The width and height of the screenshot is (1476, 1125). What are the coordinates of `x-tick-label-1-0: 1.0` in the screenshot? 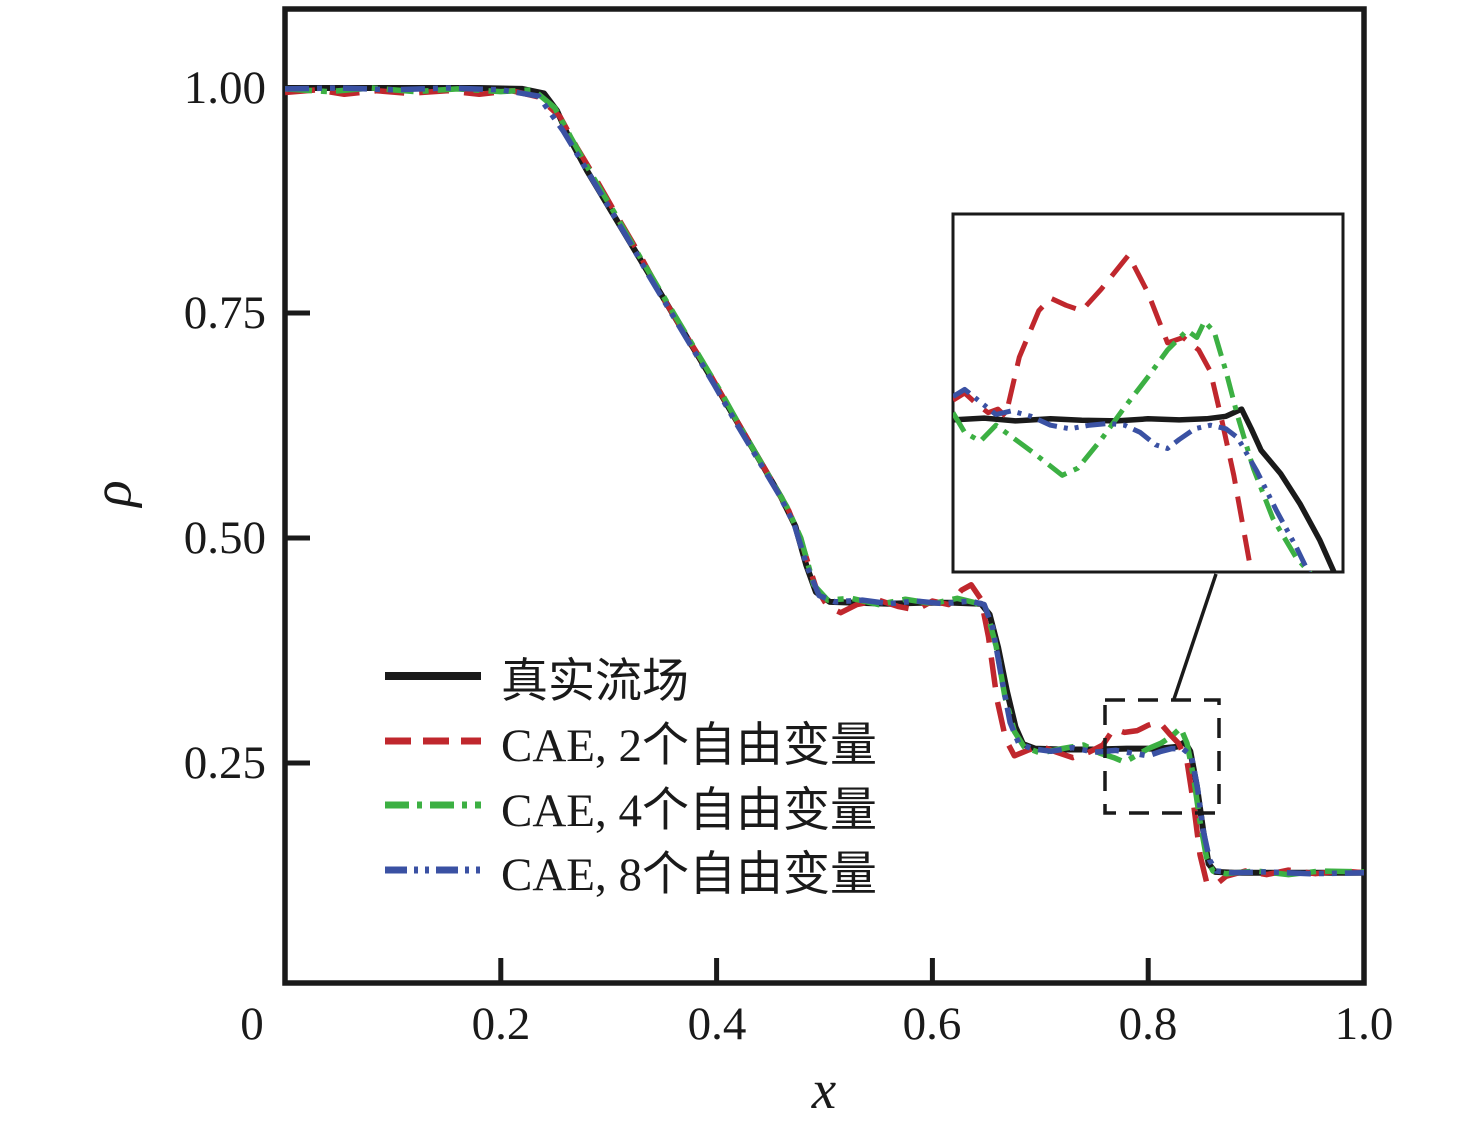 It's located at (1364, 1024).